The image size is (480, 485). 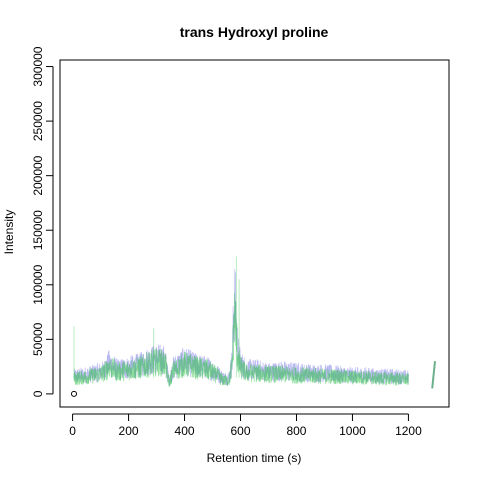 I want to click on y-axis-label: Intensity, so click(x=9, y=232).